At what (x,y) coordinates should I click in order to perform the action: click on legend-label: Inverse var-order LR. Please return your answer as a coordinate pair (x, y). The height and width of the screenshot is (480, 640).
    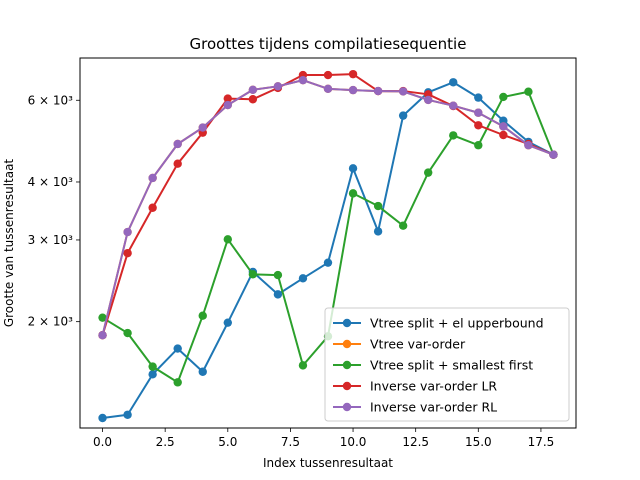
    Looking at the image, I should click on (433, 386).